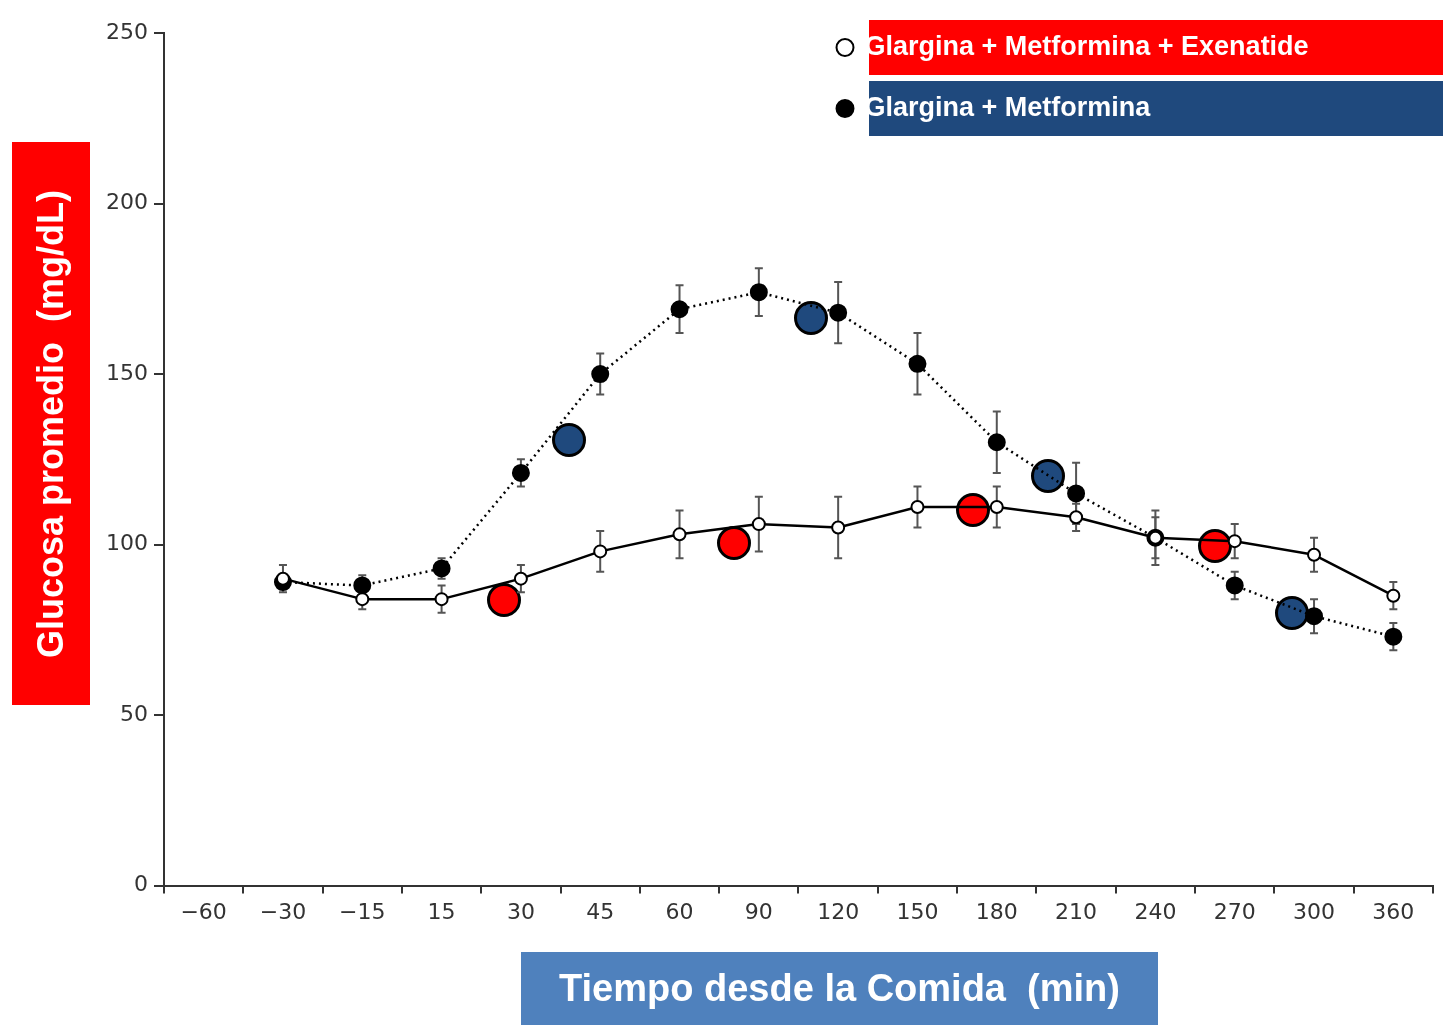 Image resolution: width=1443 pixels, height=1025 pixels. What do you see at coordinates (679, 911) in the screenshot?
I see `x-tick-label: 60` at bounding box center [679, 911].